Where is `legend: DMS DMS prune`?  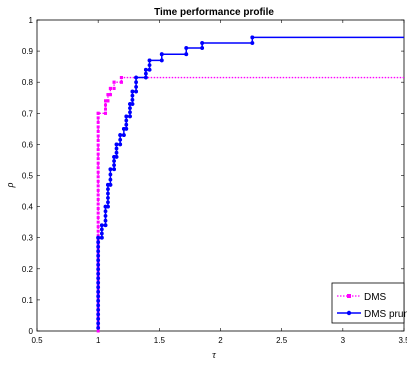
legend: DMS DMS prune is located at coordinates (369, 303).